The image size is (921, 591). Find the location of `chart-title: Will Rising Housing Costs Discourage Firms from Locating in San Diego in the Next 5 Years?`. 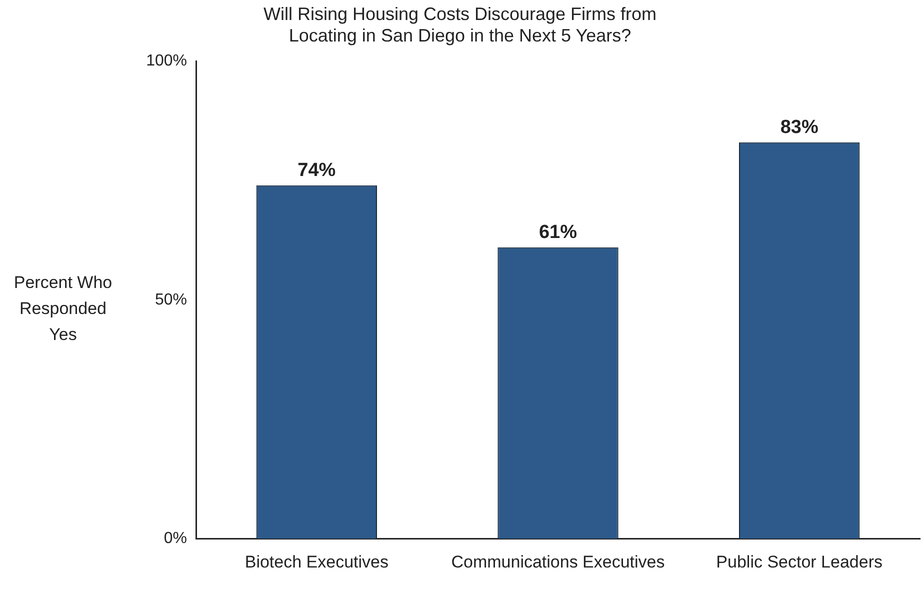

chart-title: Will Rising Housing Costs Discourage Firms from Locating in San Diego in the Next 5 Years? is located at coordinates (460, 25).